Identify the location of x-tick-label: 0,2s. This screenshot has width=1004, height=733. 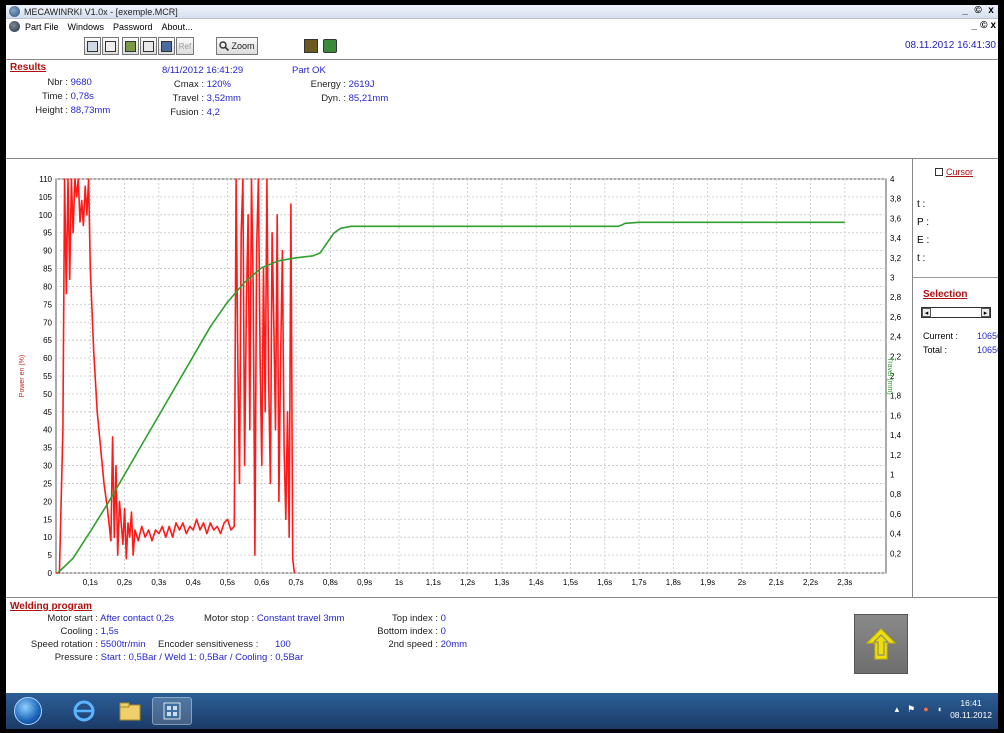
(124, 582).